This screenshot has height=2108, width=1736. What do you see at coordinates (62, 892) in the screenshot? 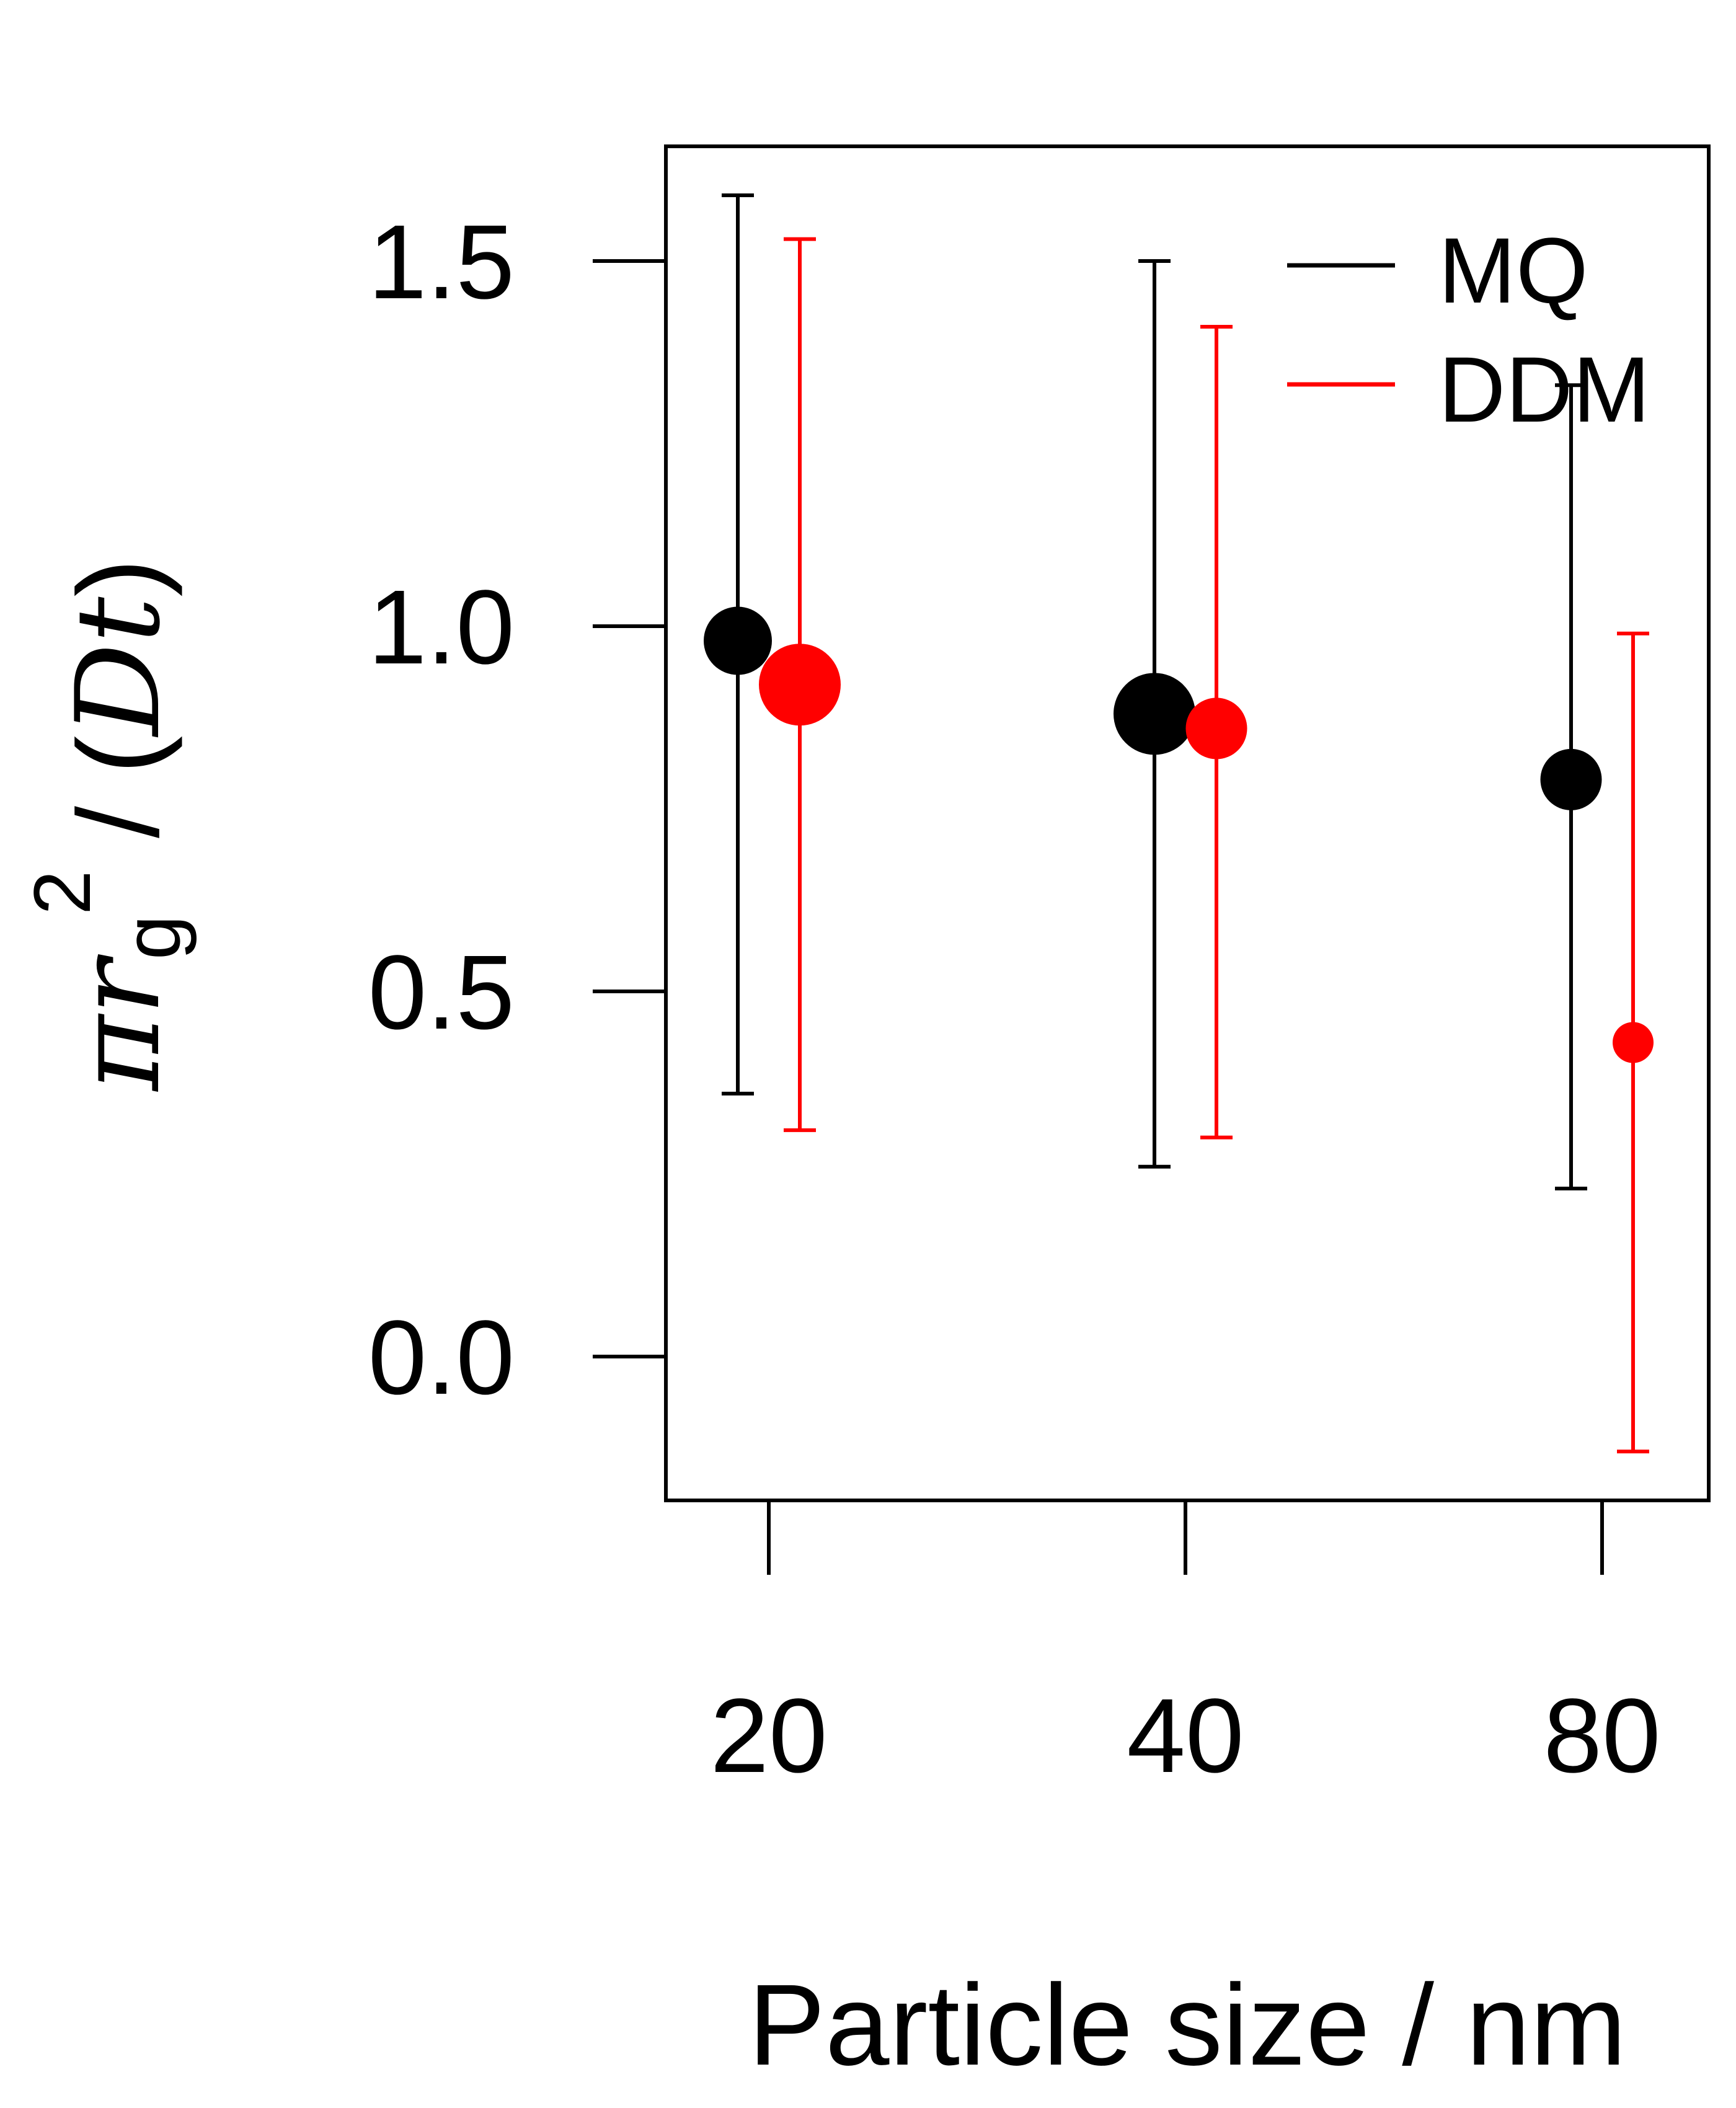
I see `ylabel-superscript-2: 2` at bounding box center [62, 892].